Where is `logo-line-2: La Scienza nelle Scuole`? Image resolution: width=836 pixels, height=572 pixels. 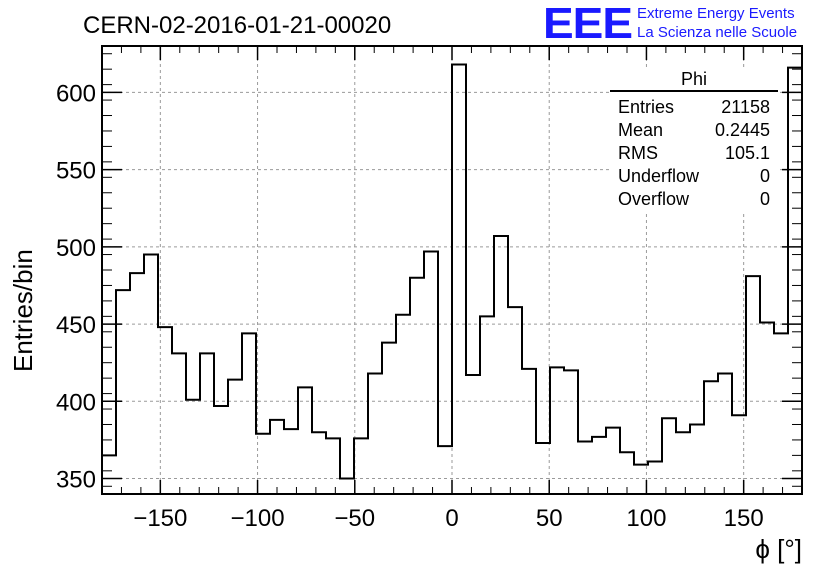
logo-line-2: La Scienza nelle Scuole is located at coordinates (717, 32).